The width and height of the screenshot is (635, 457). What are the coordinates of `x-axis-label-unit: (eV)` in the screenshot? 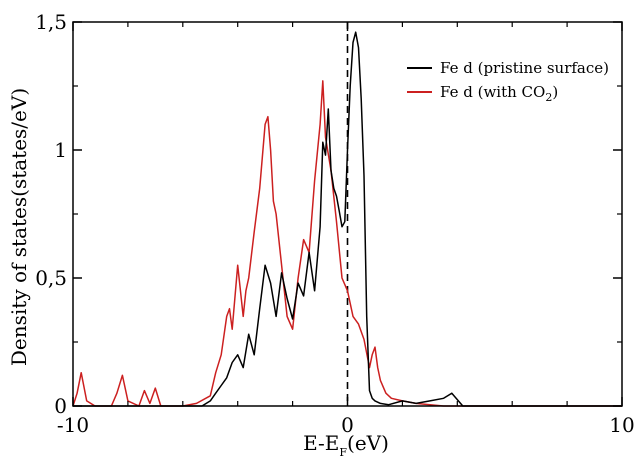 It's located at (368, 443).